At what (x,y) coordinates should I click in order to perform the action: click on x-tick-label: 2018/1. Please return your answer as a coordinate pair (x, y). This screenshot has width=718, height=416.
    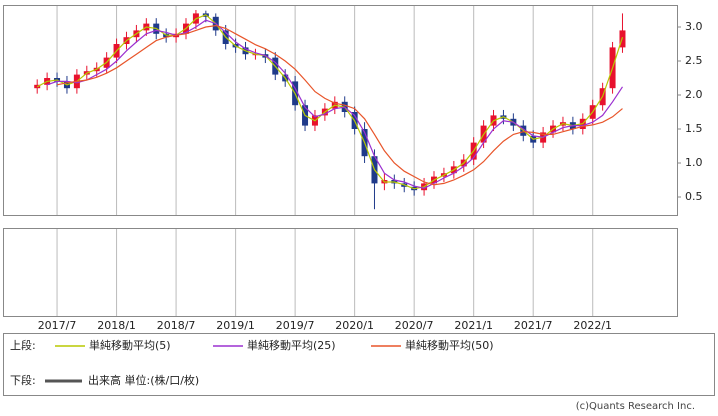
    Looking at the image, I should click on (116, 325).